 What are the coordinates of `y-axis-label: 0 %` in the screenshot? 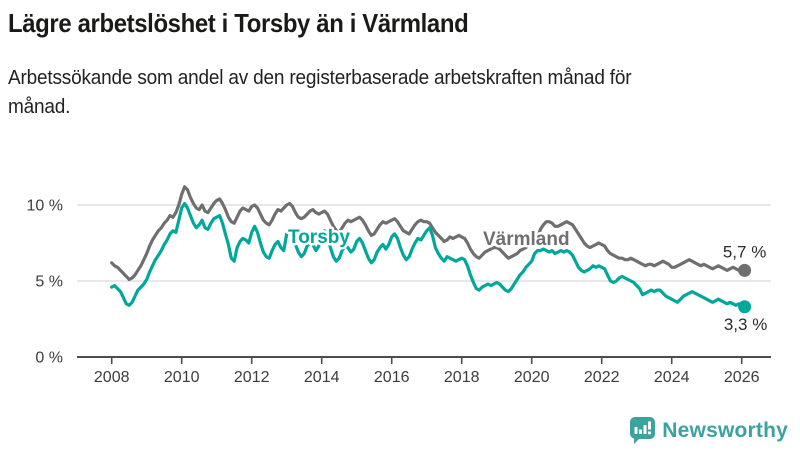 It's located at (49, 358).